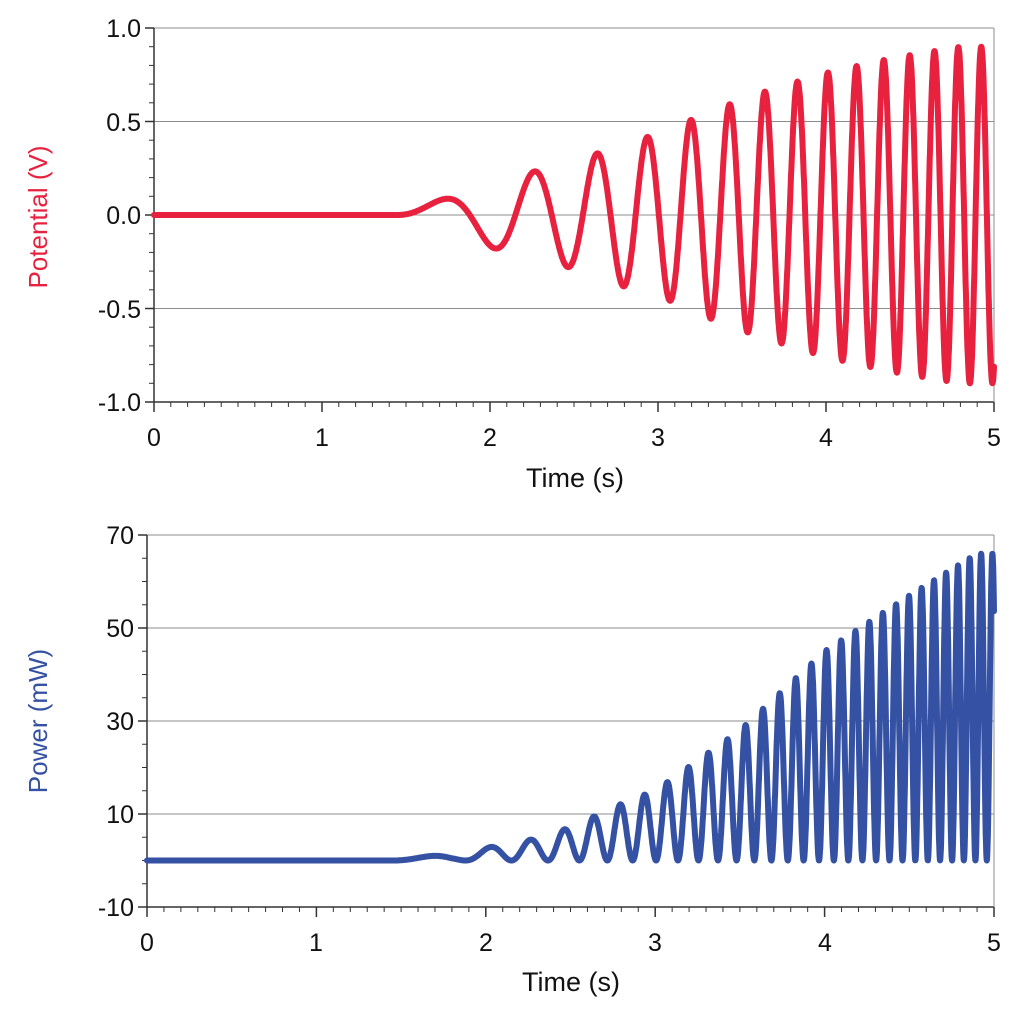 The image size is (1024, 1017). I want to click on power-xtick-label: 2, so click(486, 943).